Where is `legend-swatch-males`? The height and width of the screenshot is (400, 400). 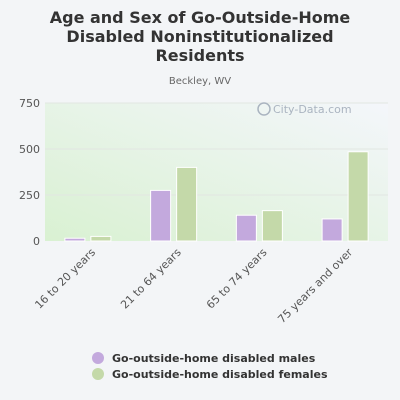 legend-swatch-males is located at coordinates (98, 358).